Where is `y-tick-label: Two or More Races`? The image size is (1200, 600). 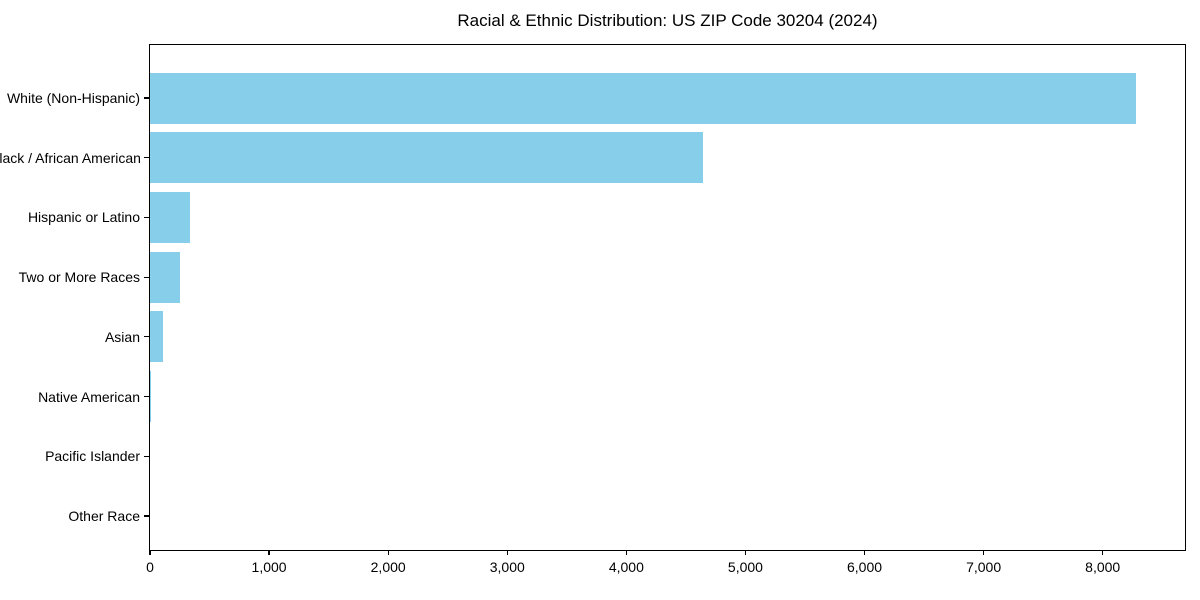
y-tick-label: Two or More Races is located at coordinates (79, 277).